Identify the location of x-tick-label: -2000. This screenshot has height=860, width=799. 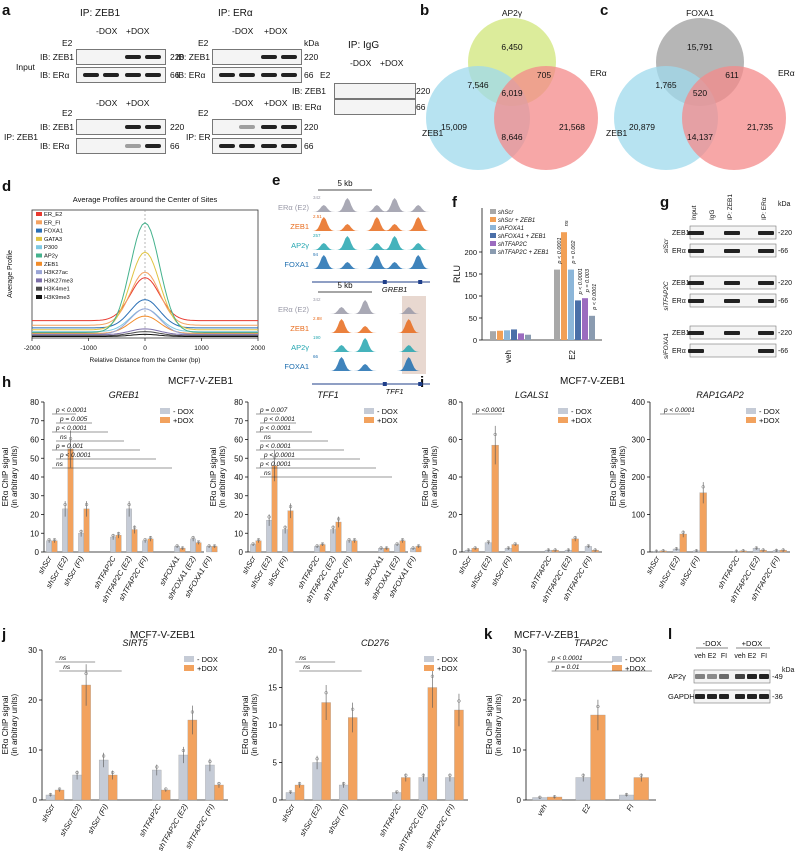
(32, 348).